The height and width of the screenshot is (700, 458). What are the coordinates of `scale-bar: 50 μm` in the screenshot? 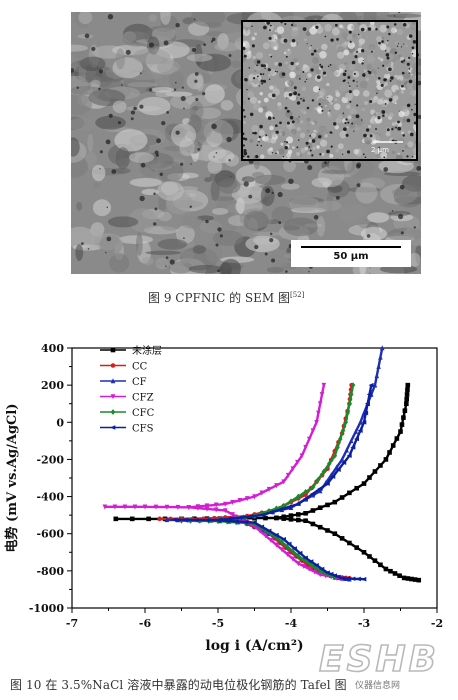 It's located at (351, 253).